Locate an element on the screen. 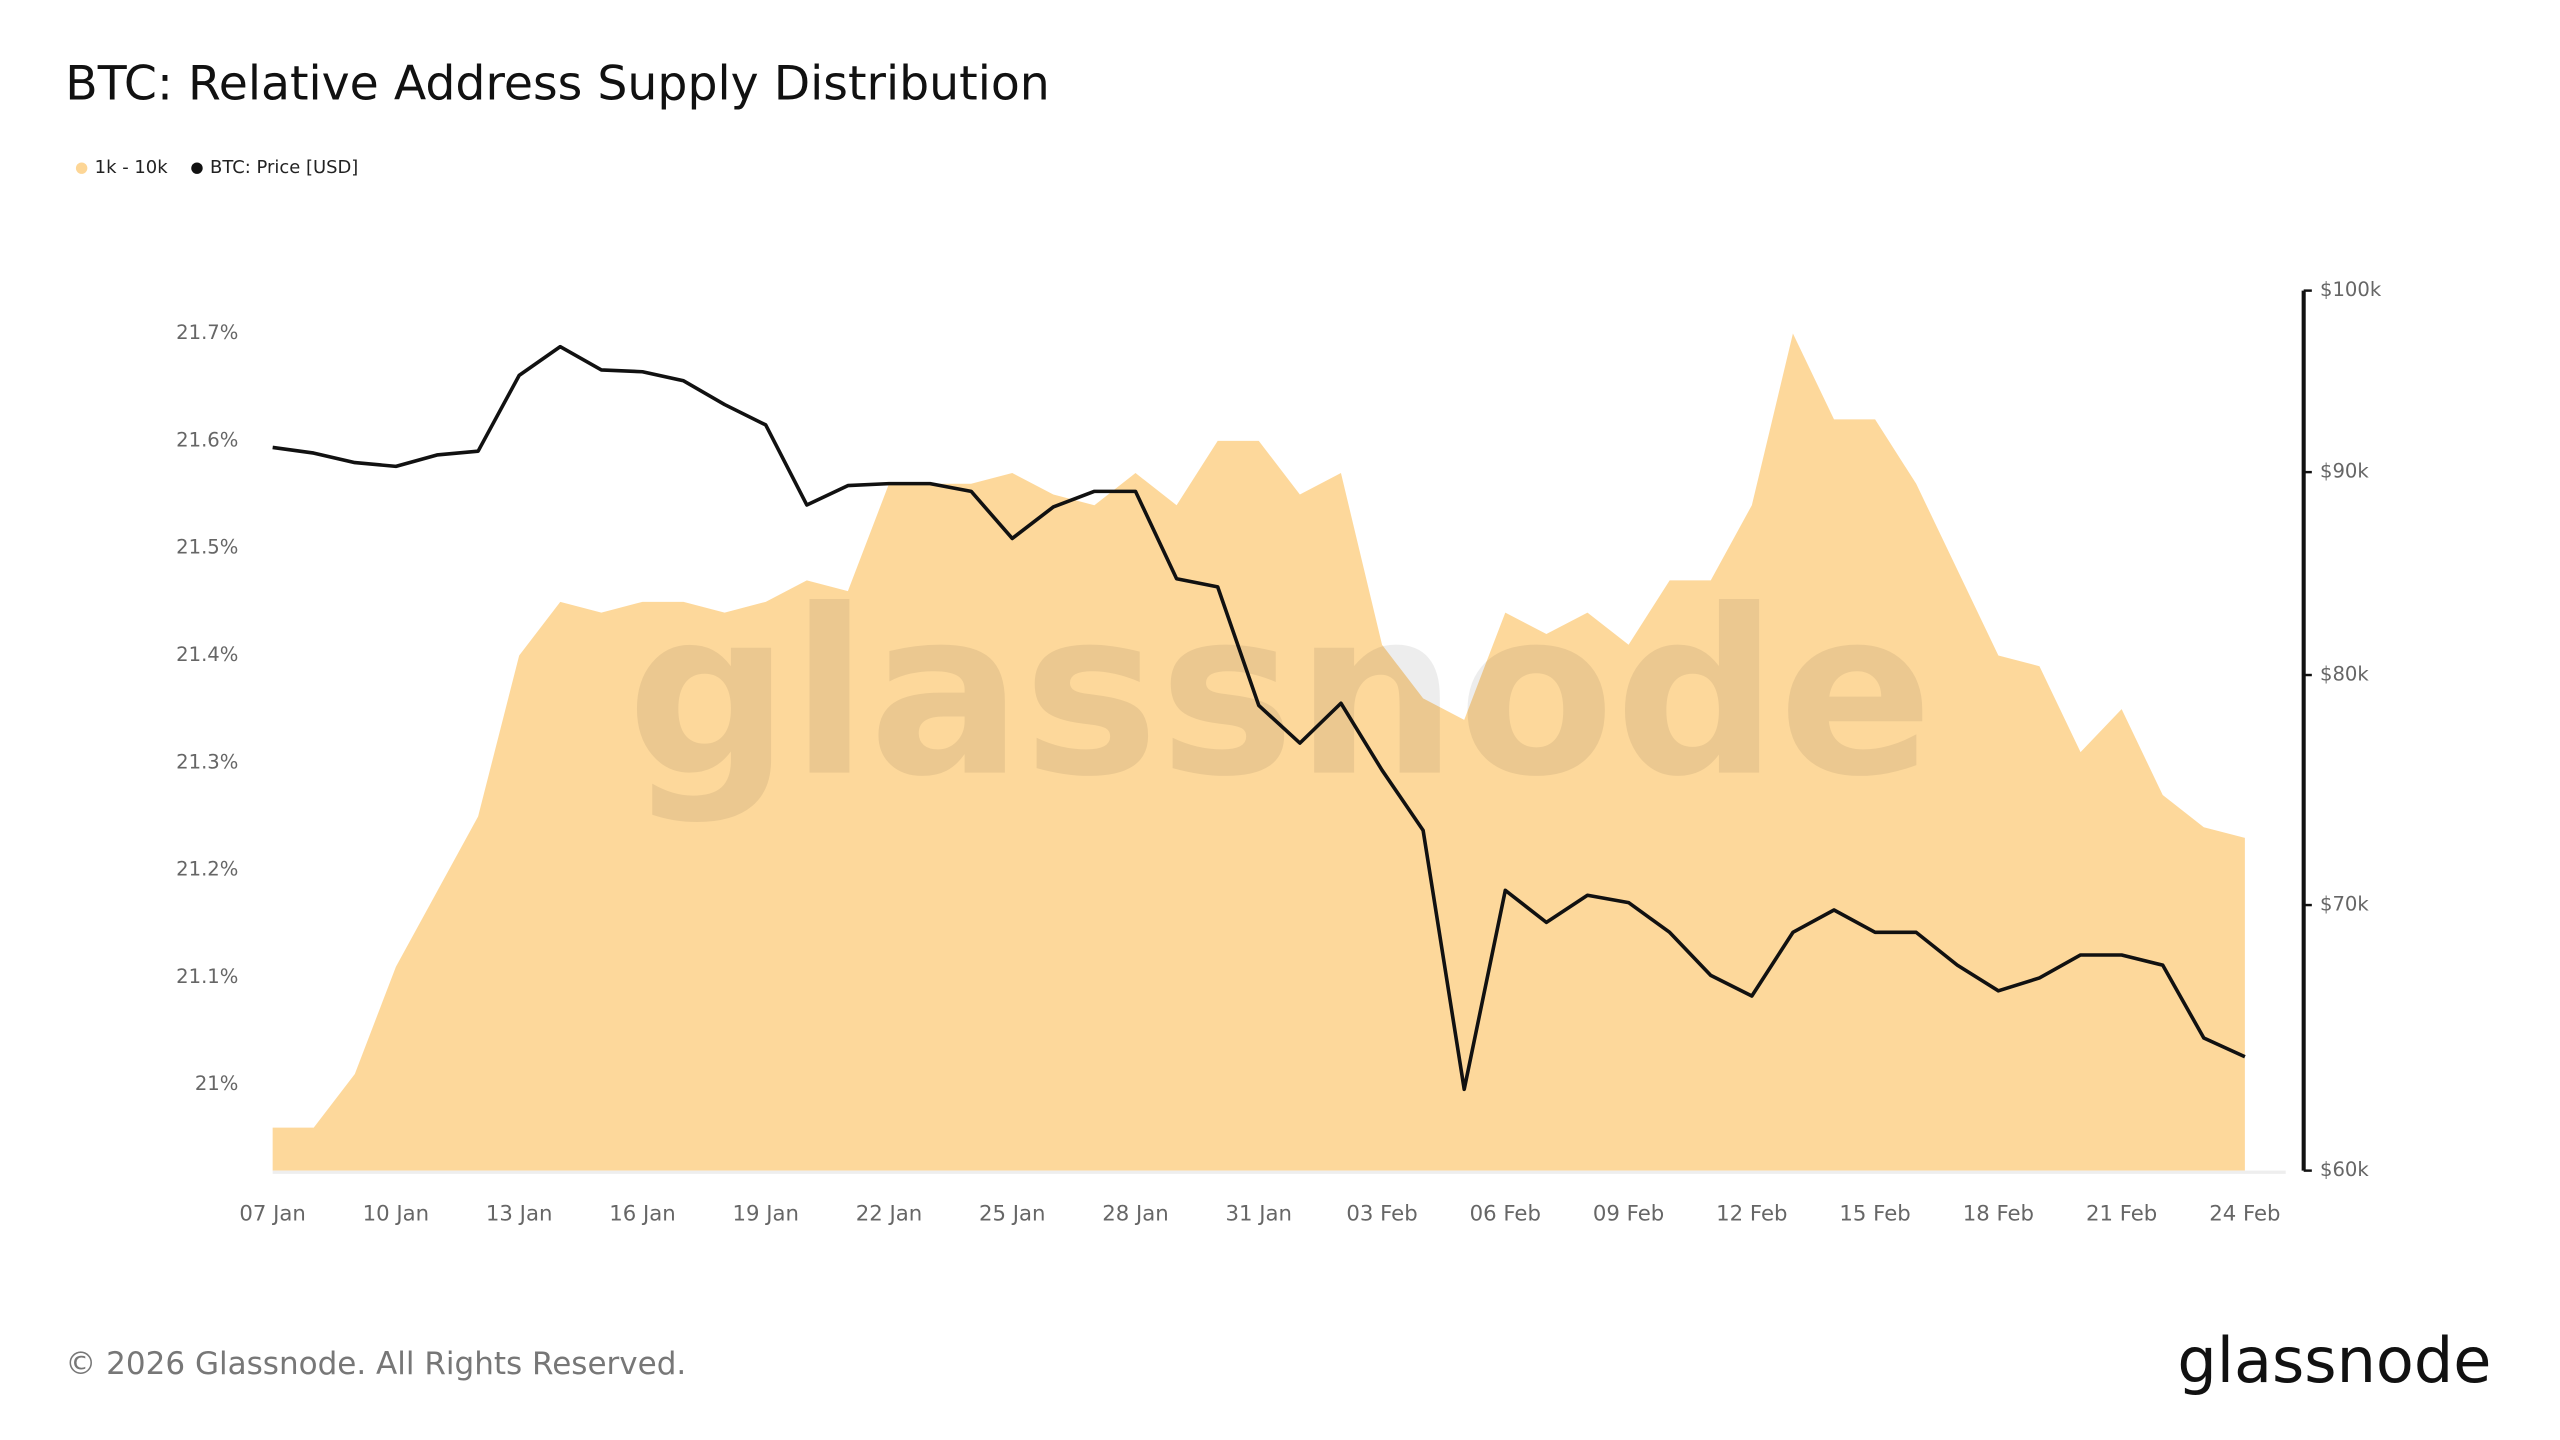 This screenshot has width=2560, height=1440. footer: © 2026 Glassnode. All Rights Reserved. is located at coordinates (375, 1364).